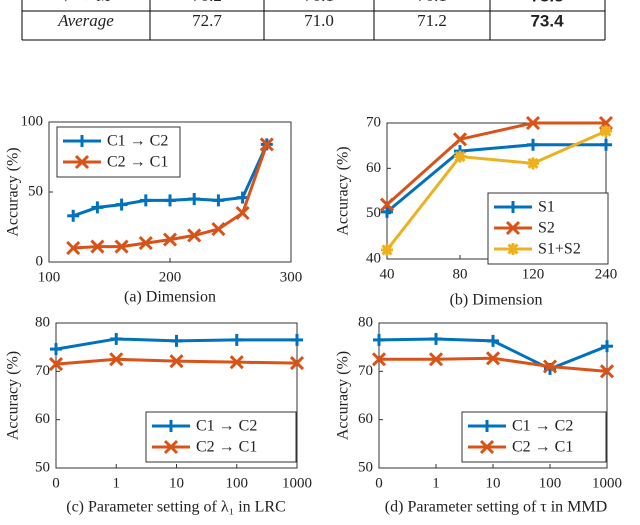  Describe the element at coordinates (533, 274) in the screenshot. I see `x-tick-label: 120` at that location.